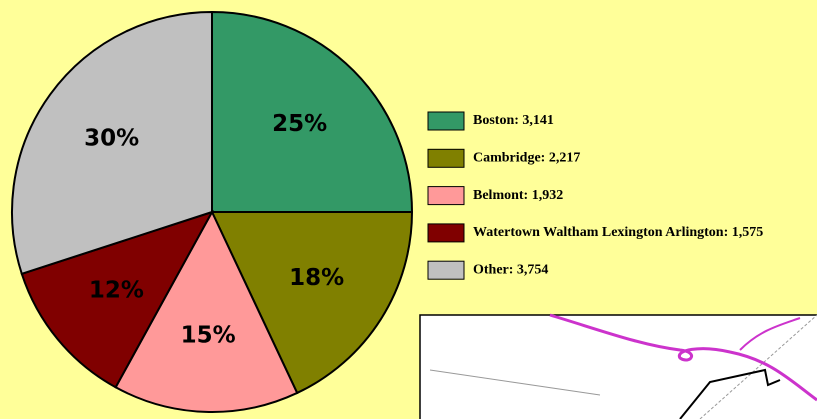 Image resolution: width=817 pixels, height=419 pixels. I want to click on slice-label: 18%, so click(316, 278).